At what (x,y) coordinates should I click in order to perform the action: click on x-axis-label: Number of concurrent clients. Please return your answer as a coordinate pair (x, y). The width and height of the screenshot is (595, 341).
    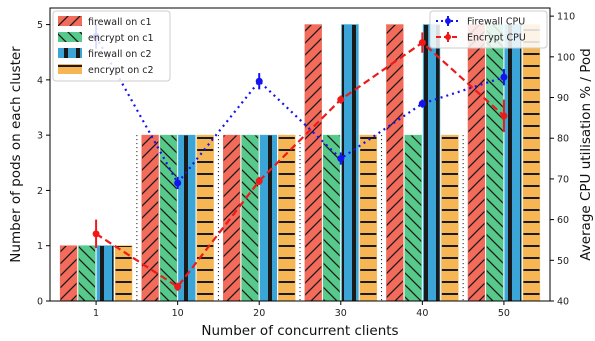
    Looking at the image, I should click on (299, 331).